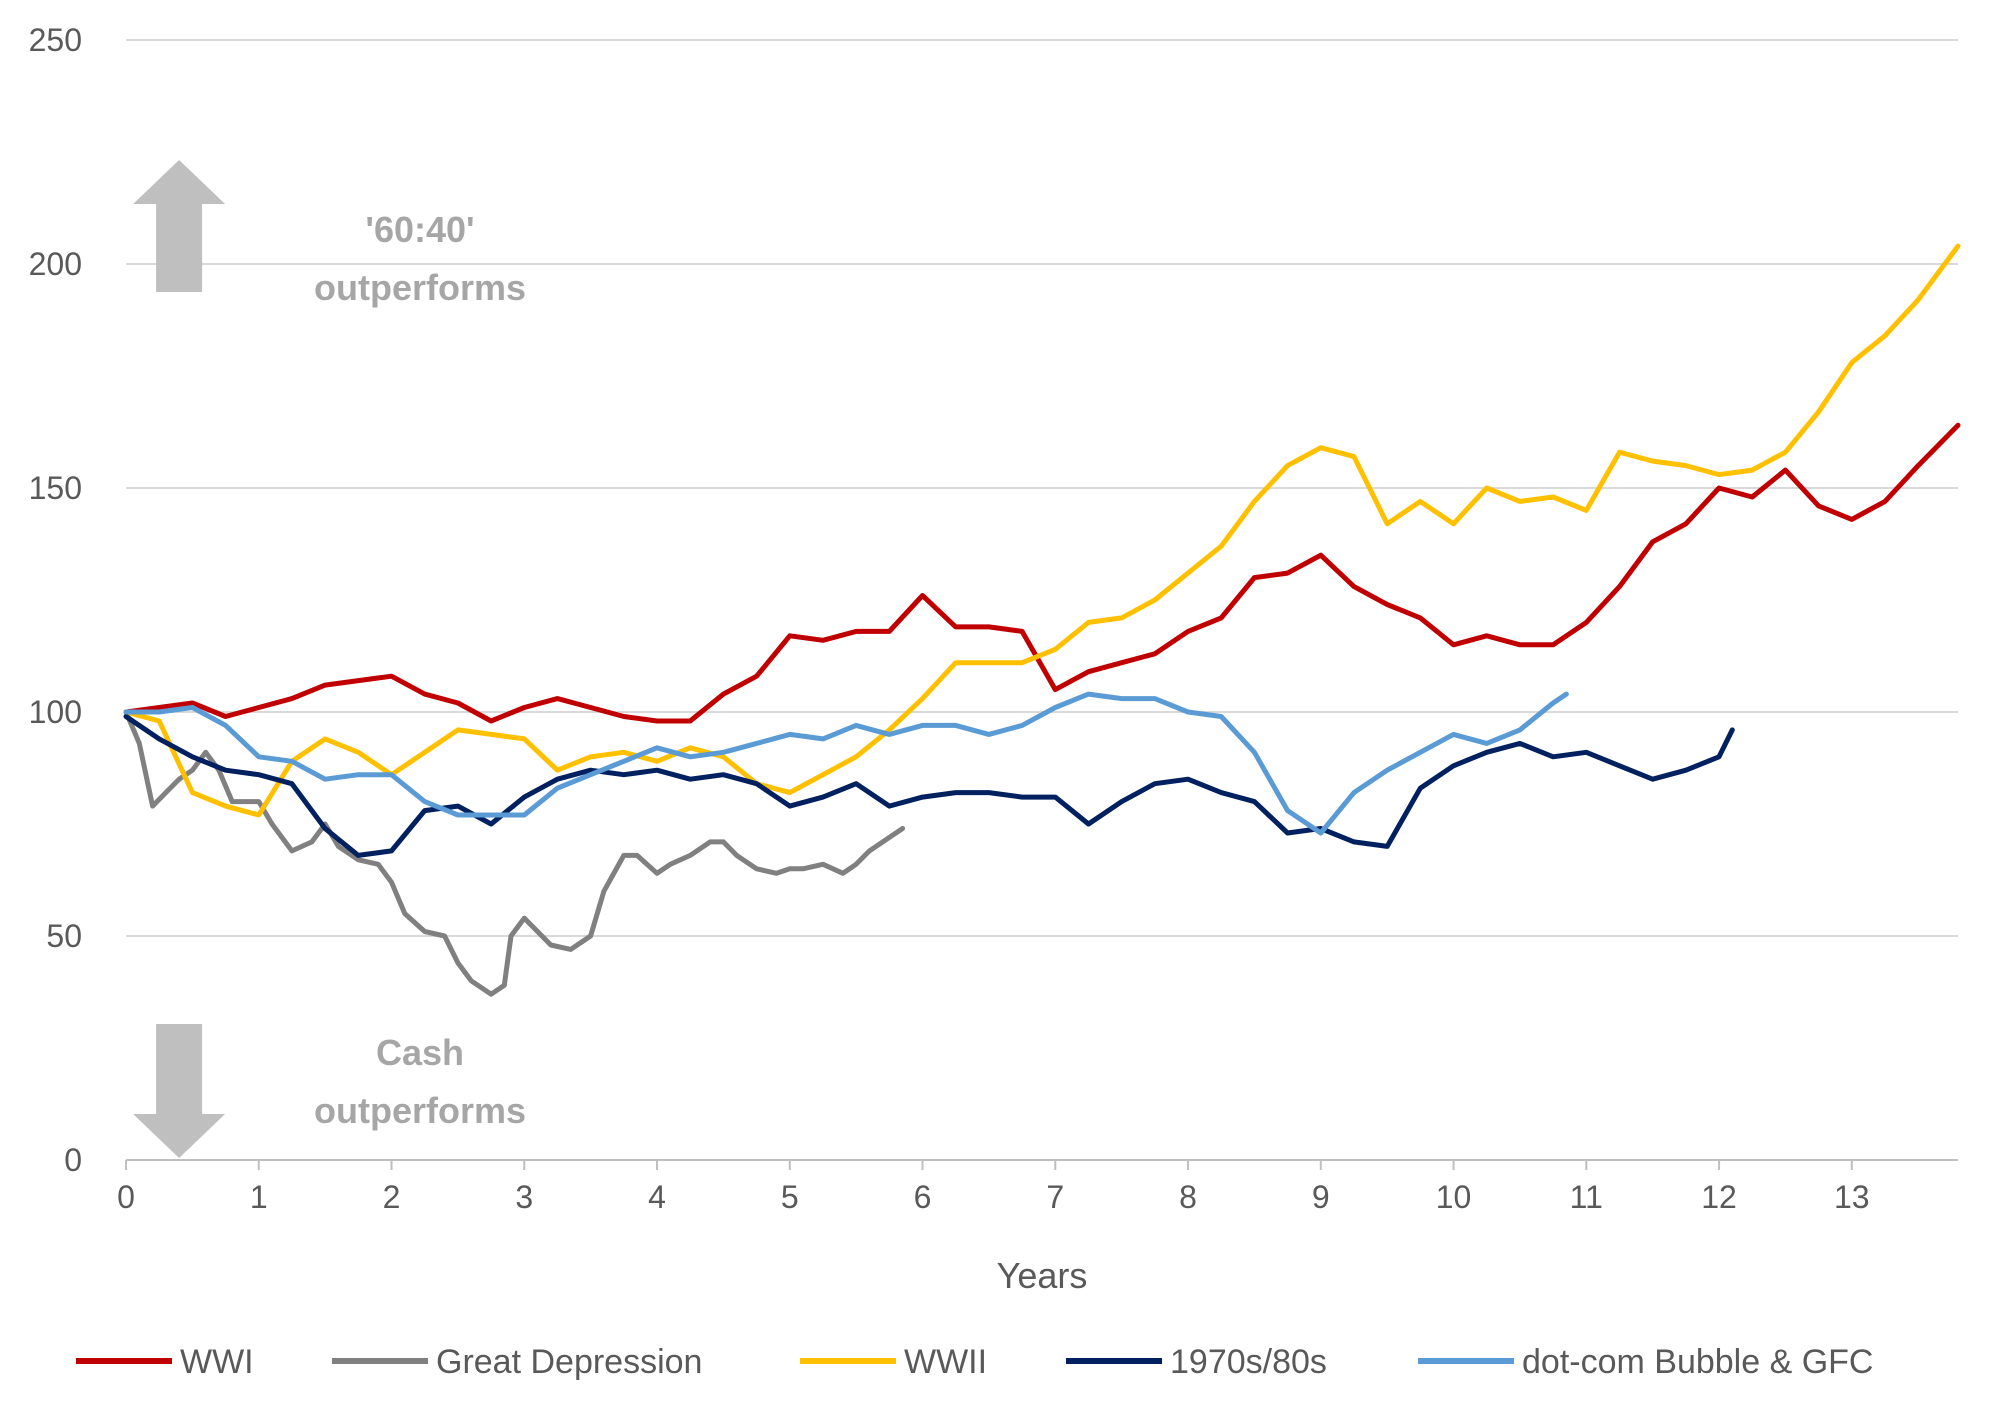 The height and width of the screenshot is (1416, 1990). I want to click on legend-label-wwi: WWI, so click(217, 1362).